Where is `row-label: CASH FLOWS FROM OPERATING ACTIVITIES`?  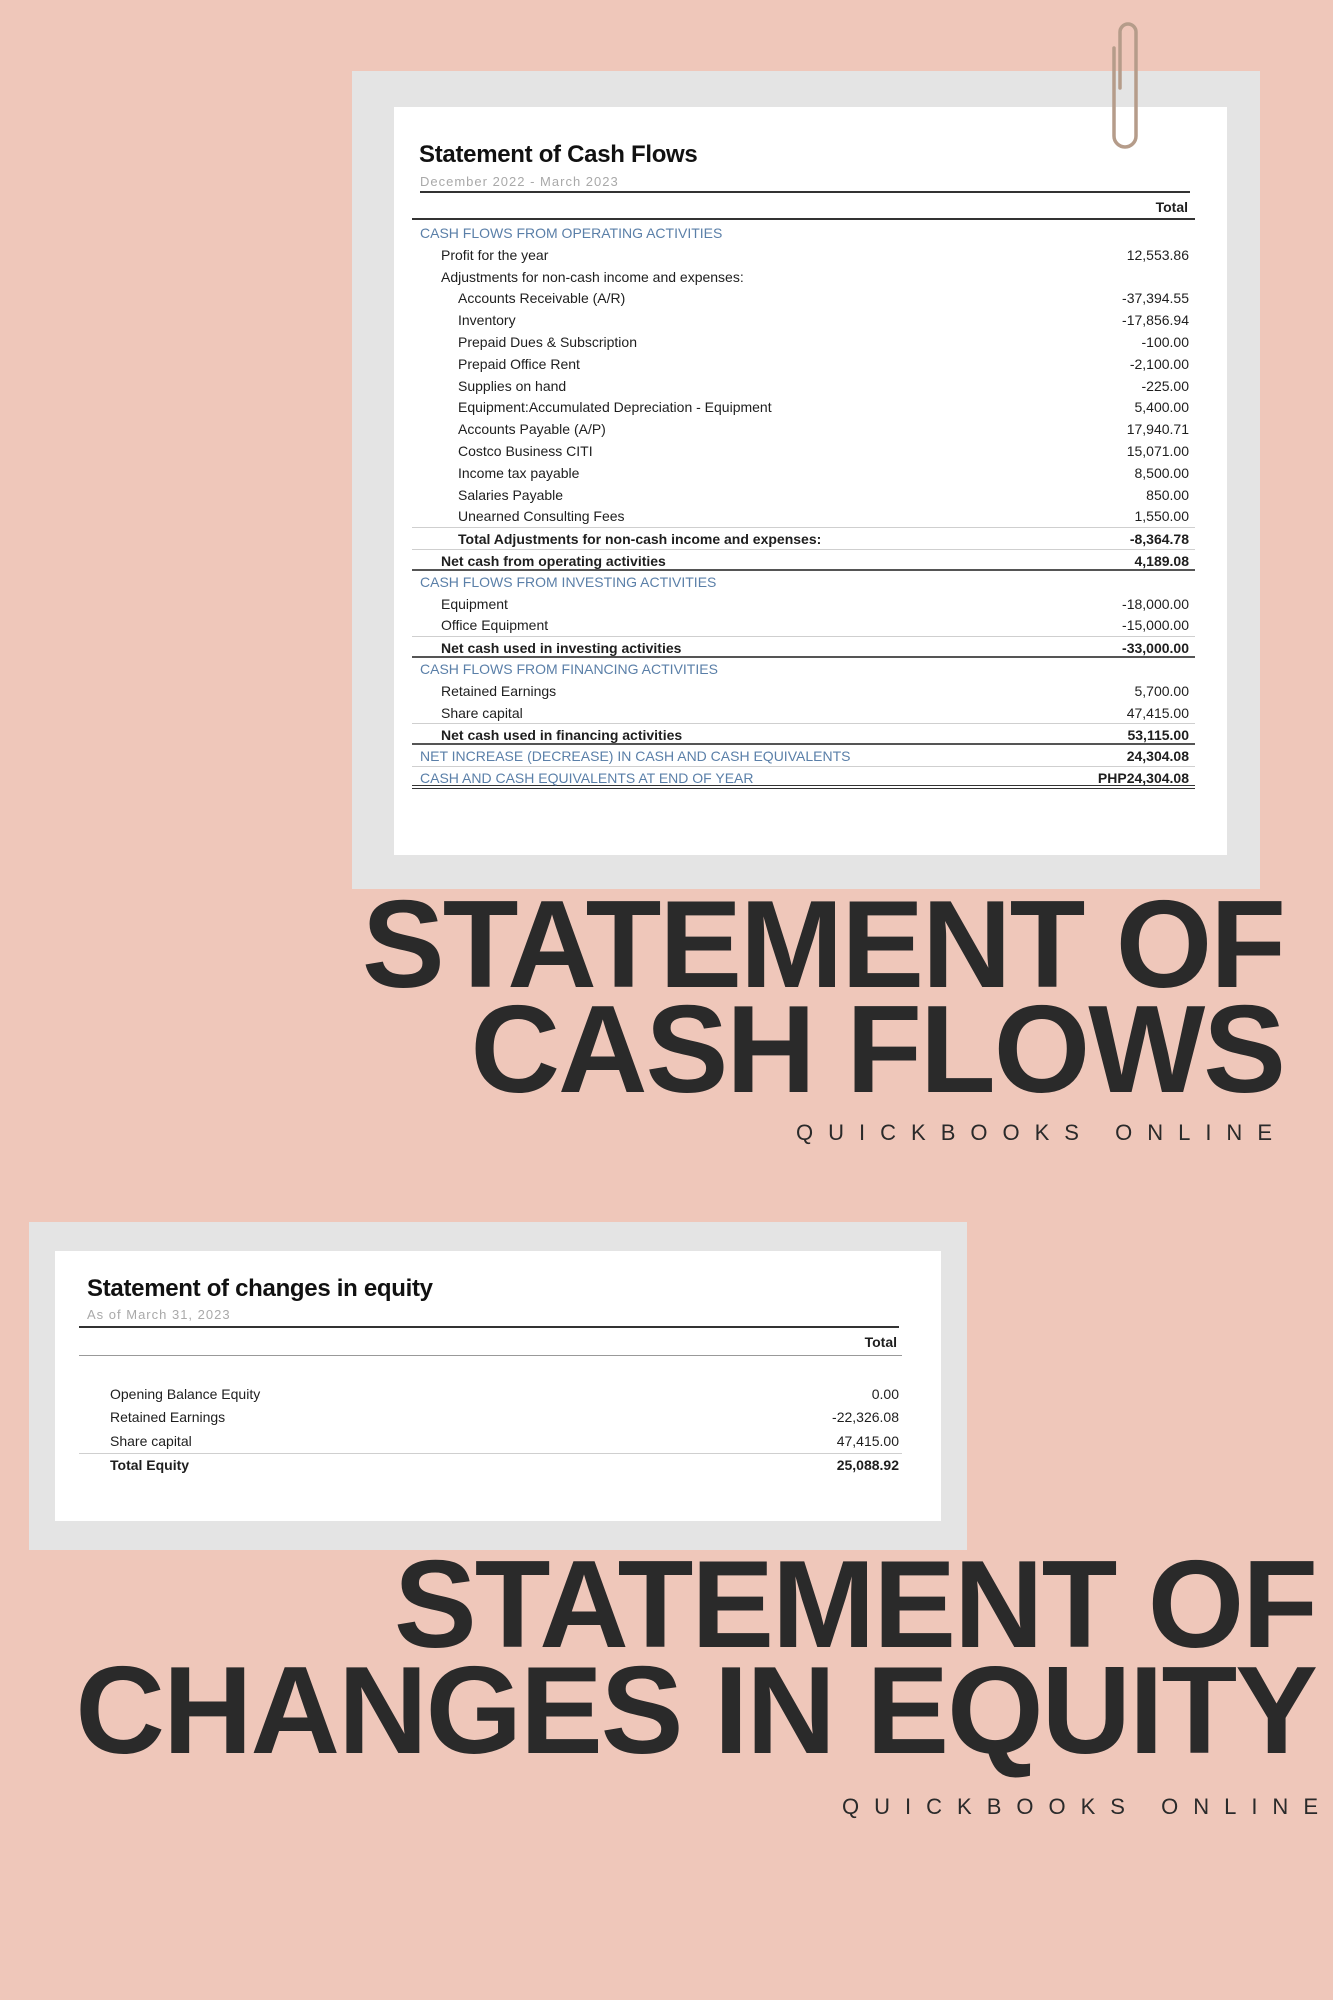 row-label: CASH FLOWS FROM OPERATING ACTIVITIES is located at coordinates (571, 233).